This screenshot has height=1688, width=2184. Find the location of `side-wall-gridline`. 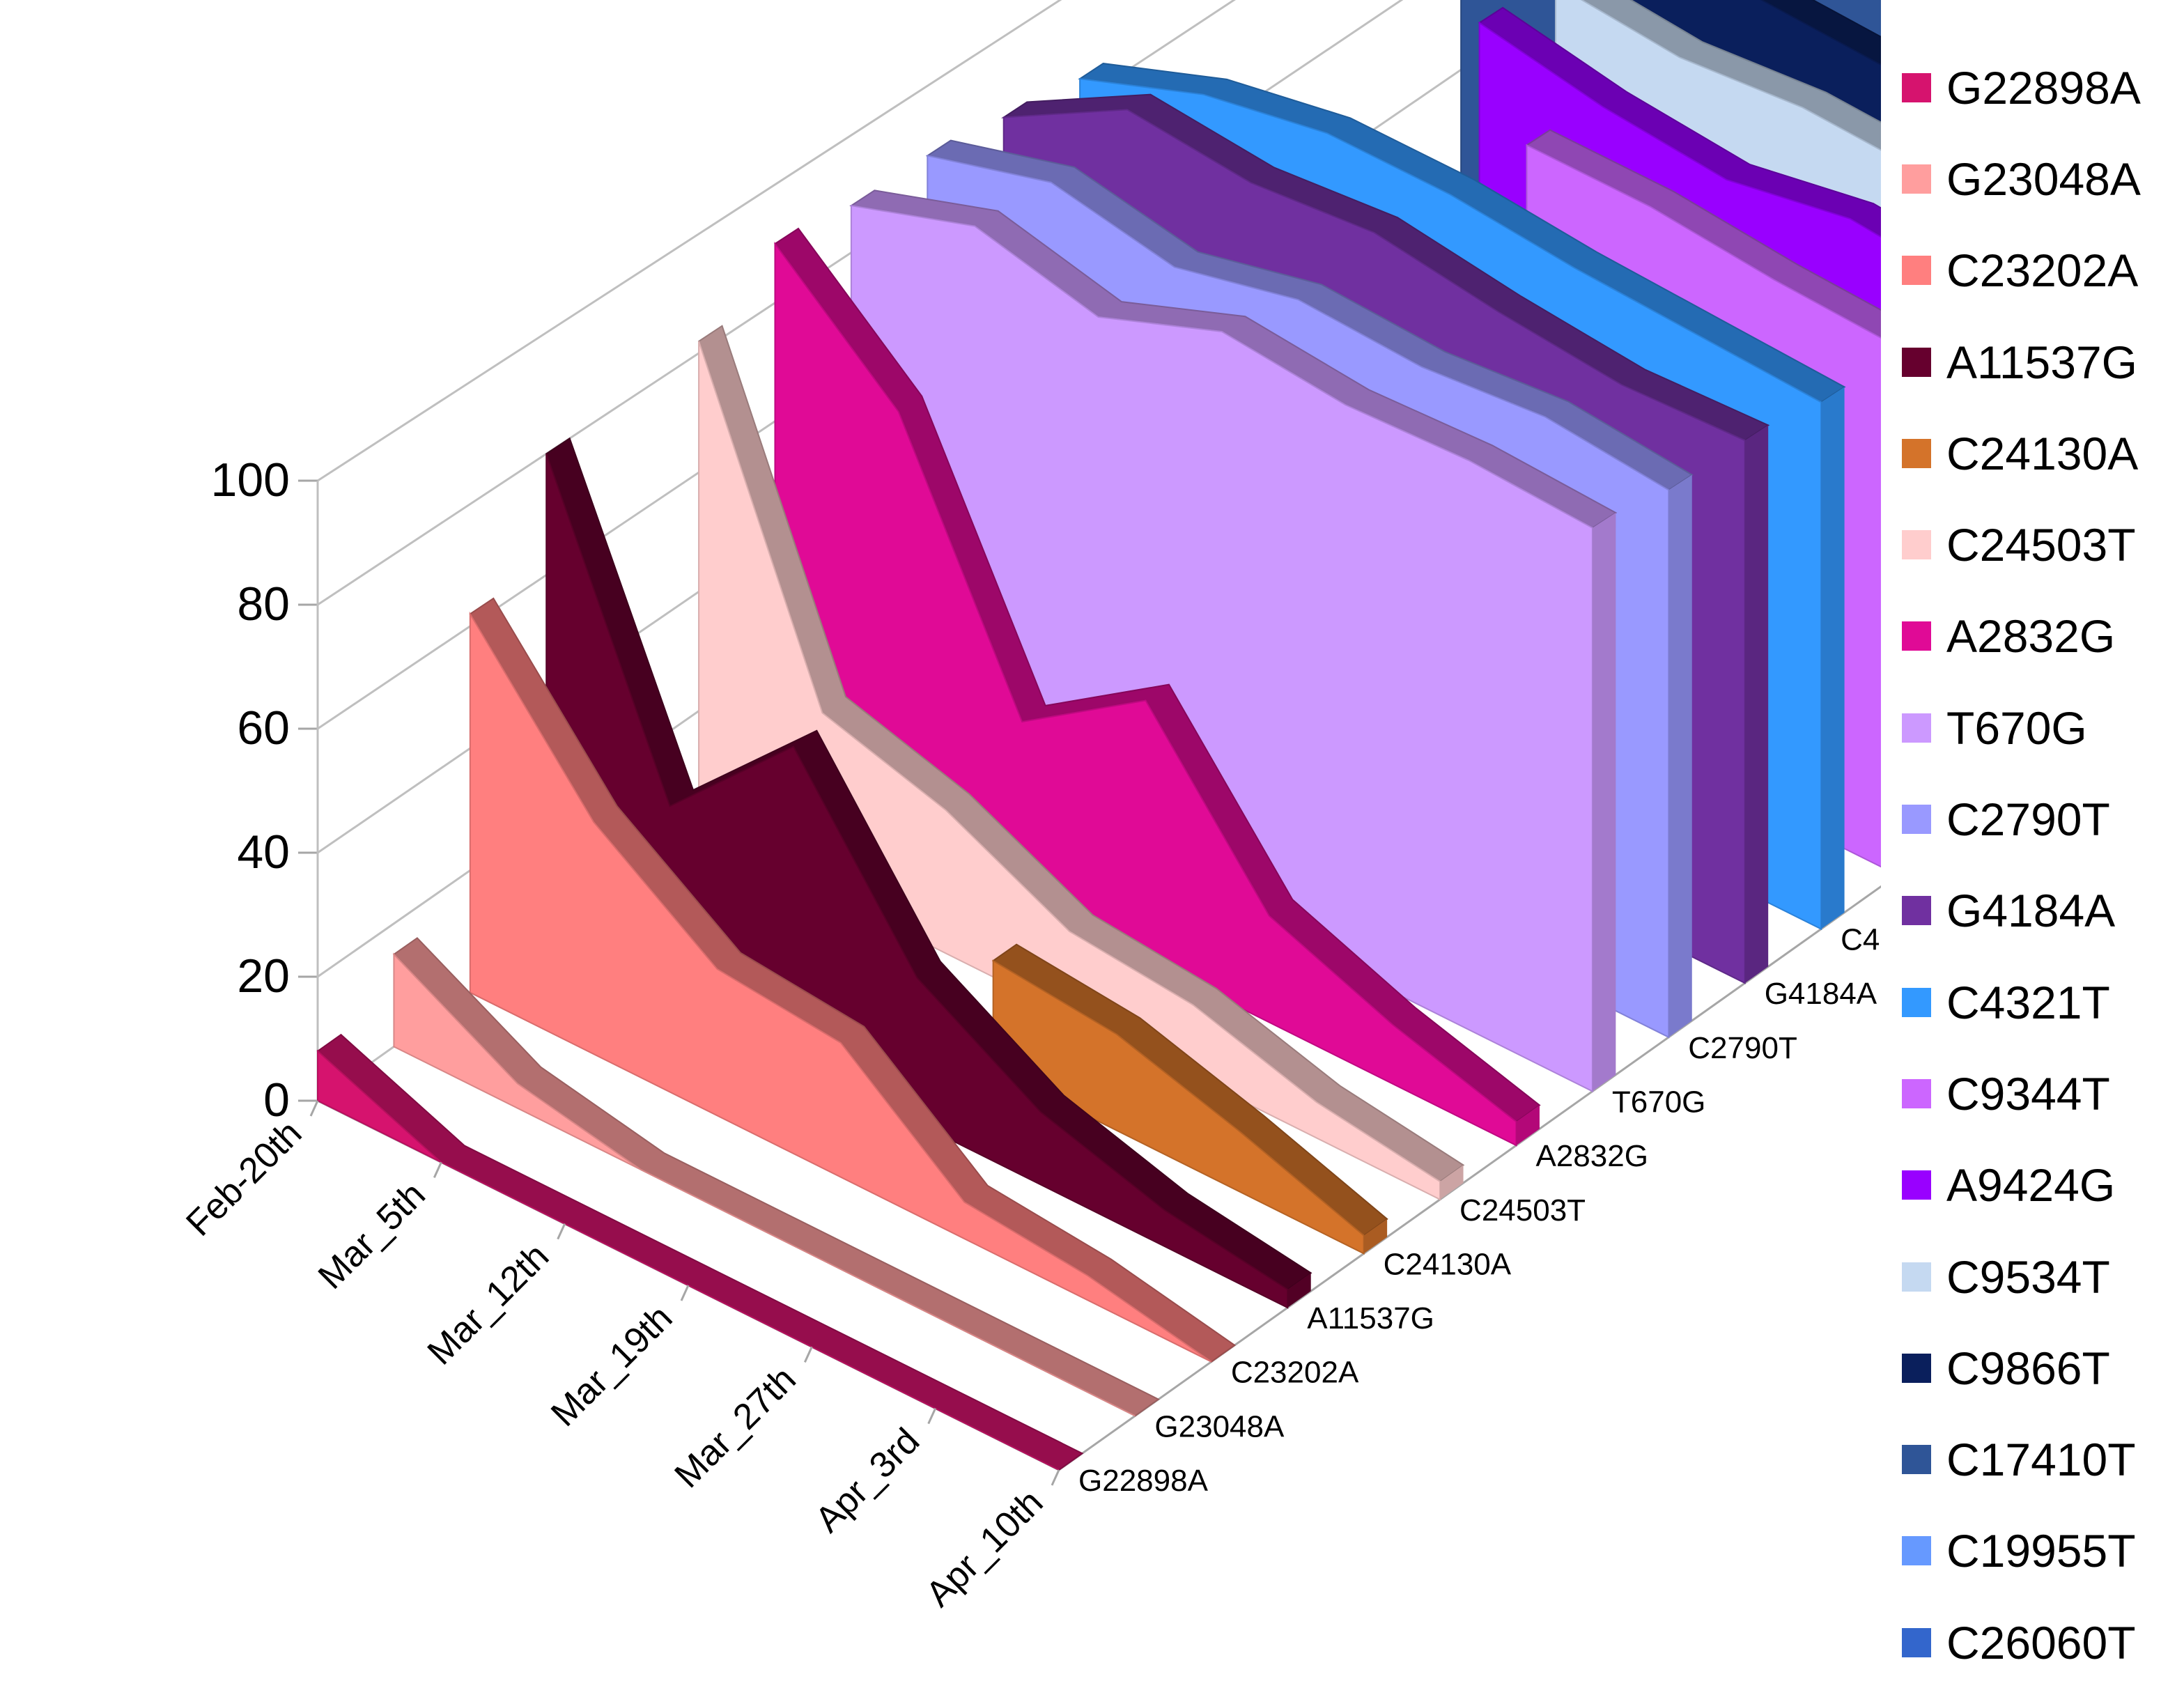

side-wall-gridline is located at coordinates (689, 241).